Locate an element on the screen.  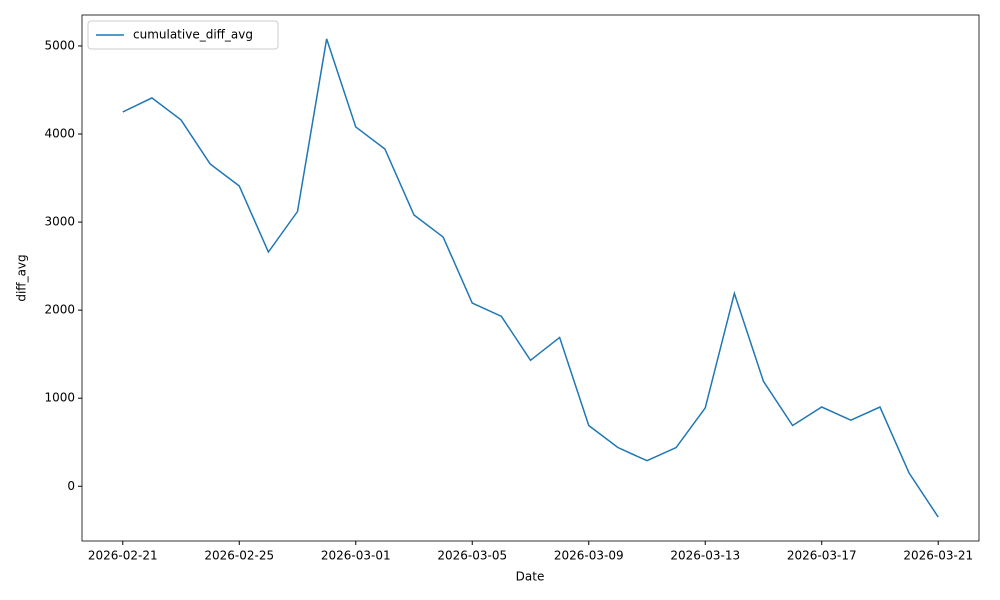
y-tick-label: 3000 is located at coordinates (59, 222).